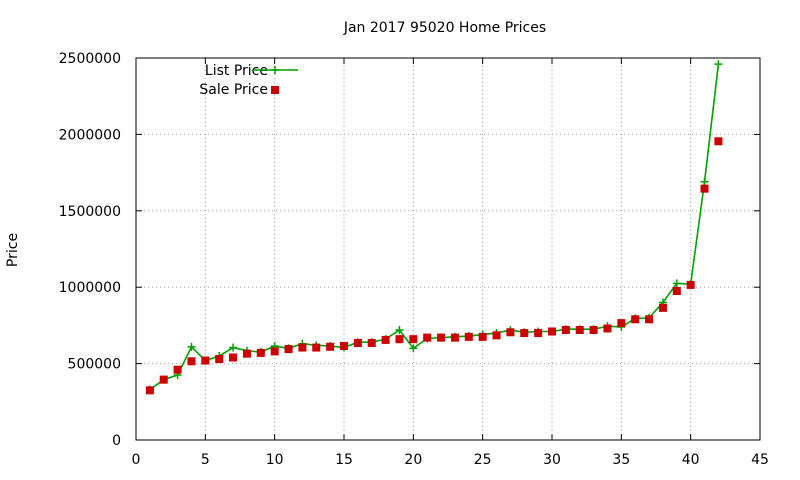 The image size is (800, 480). What do you see at coordinates (236, 71) in the screenshot?
I see `legend-label-list-price: List Price` at bounding box center [236, 71].